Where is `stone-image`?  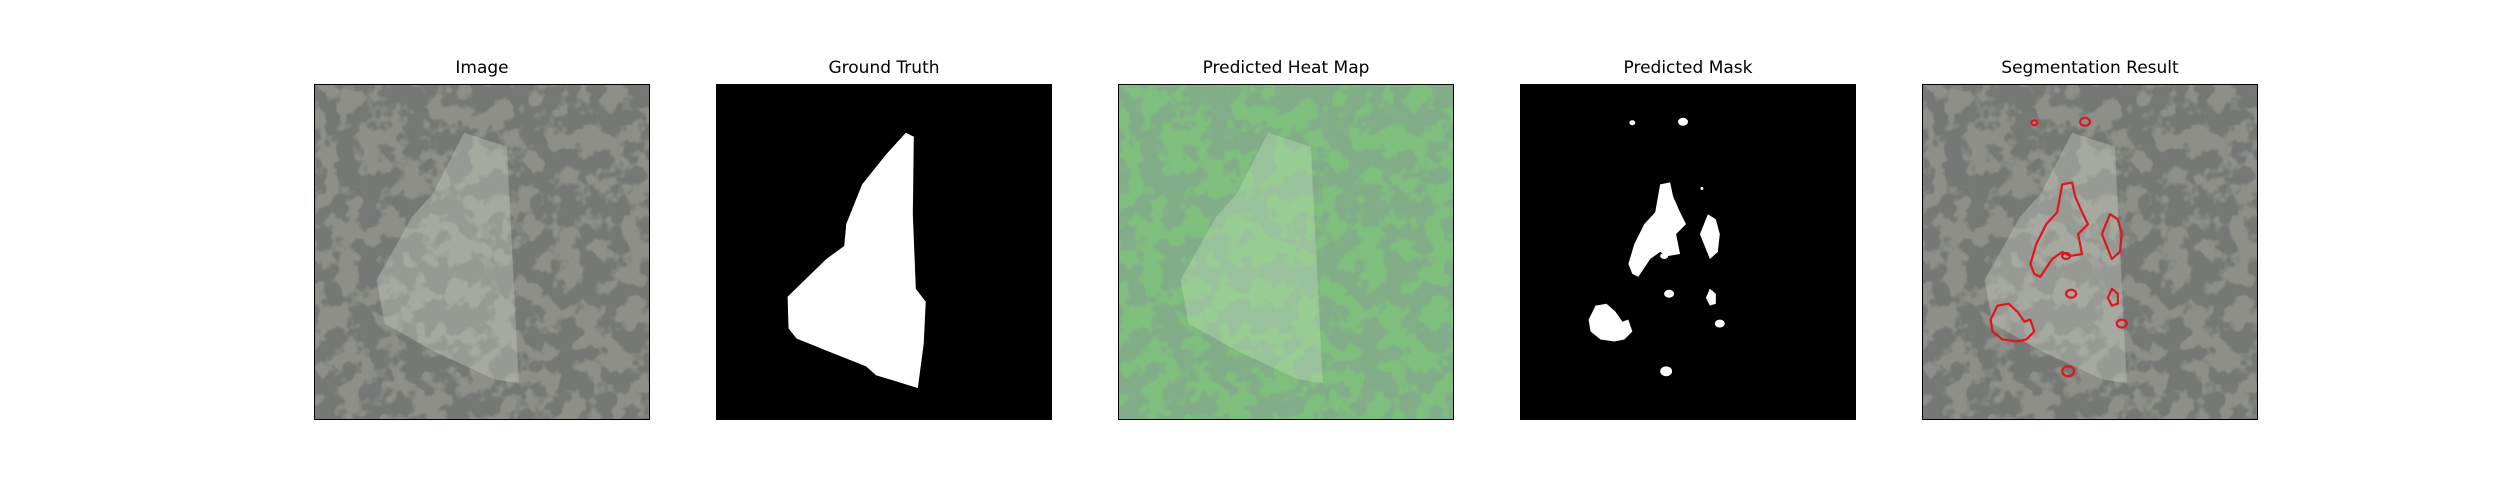 stone-image is located at coordinates (482, 252).